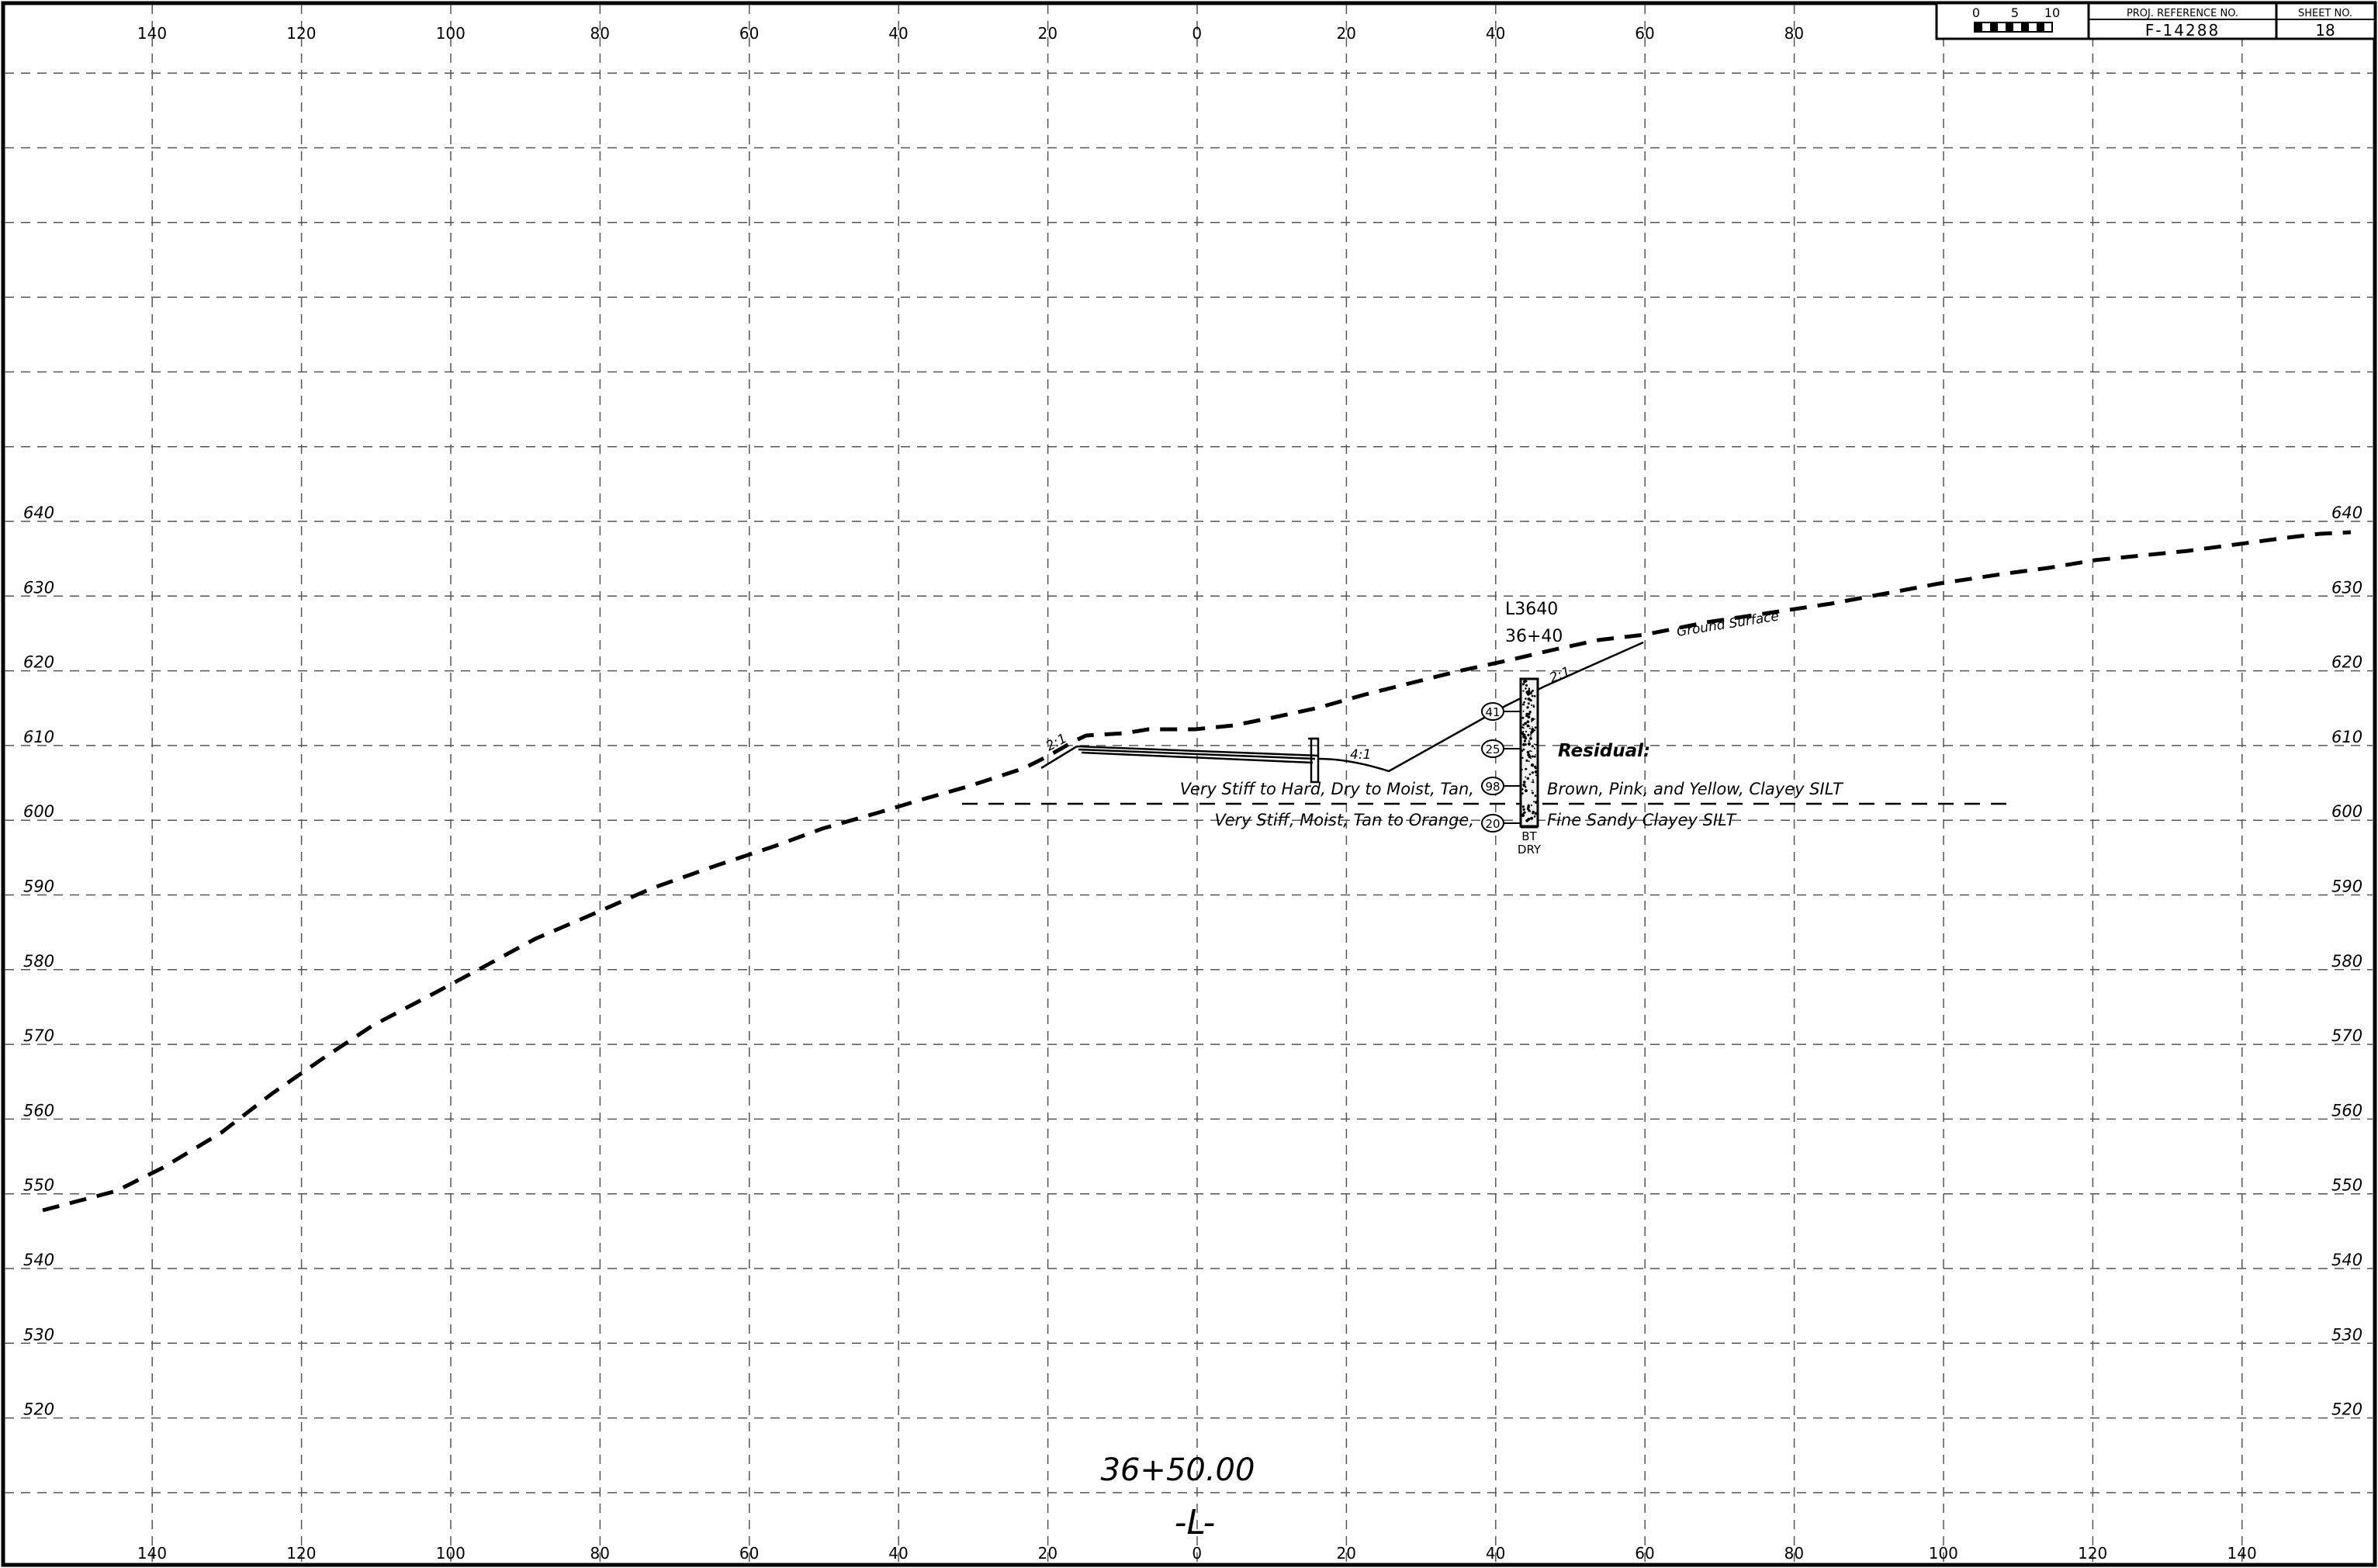 This screenshot has width=2378, height=1568. What do you see at coordinates (152, 33) in the screenshot?
I see `offset-label-top: 140` at bounding box center [152, 33].